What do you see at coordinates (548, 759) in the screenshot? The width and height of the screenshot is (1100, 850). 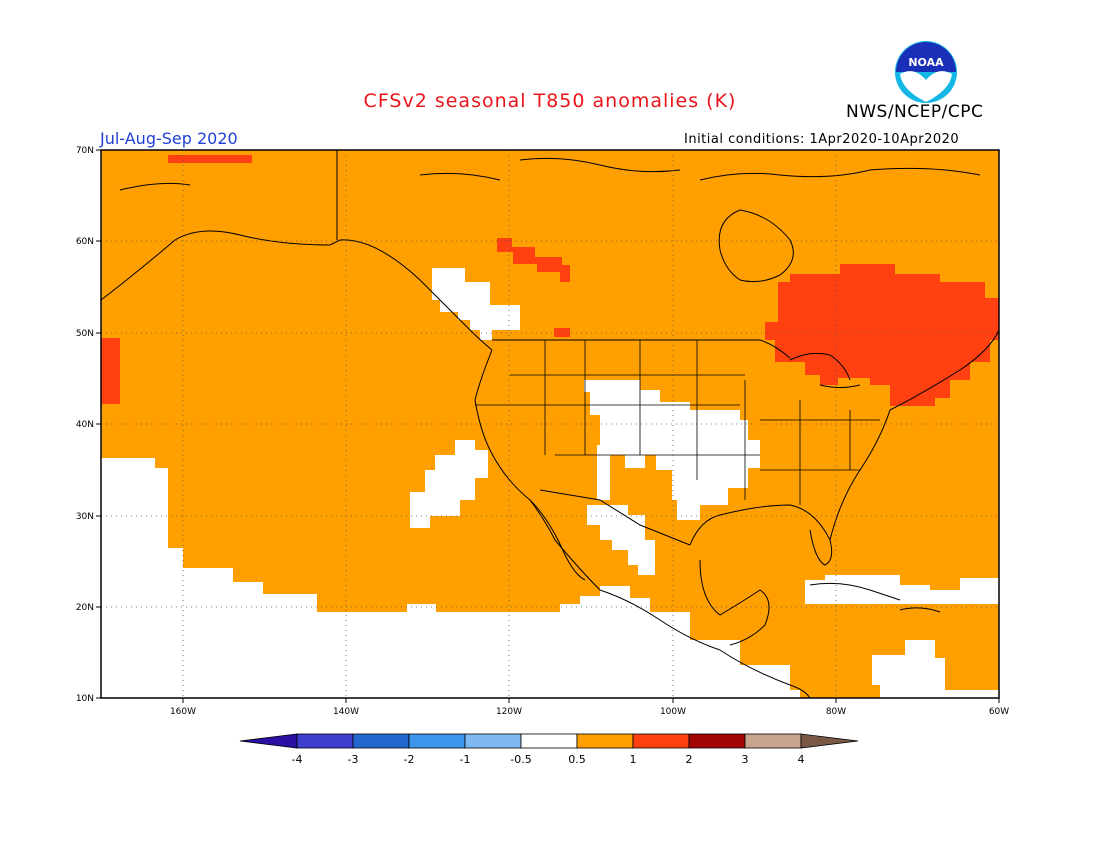 I see `colorbar-labels: -4 -3 -2 -1 -0.5 0.5 1 2 3 4` at bounding box center [548, 759].